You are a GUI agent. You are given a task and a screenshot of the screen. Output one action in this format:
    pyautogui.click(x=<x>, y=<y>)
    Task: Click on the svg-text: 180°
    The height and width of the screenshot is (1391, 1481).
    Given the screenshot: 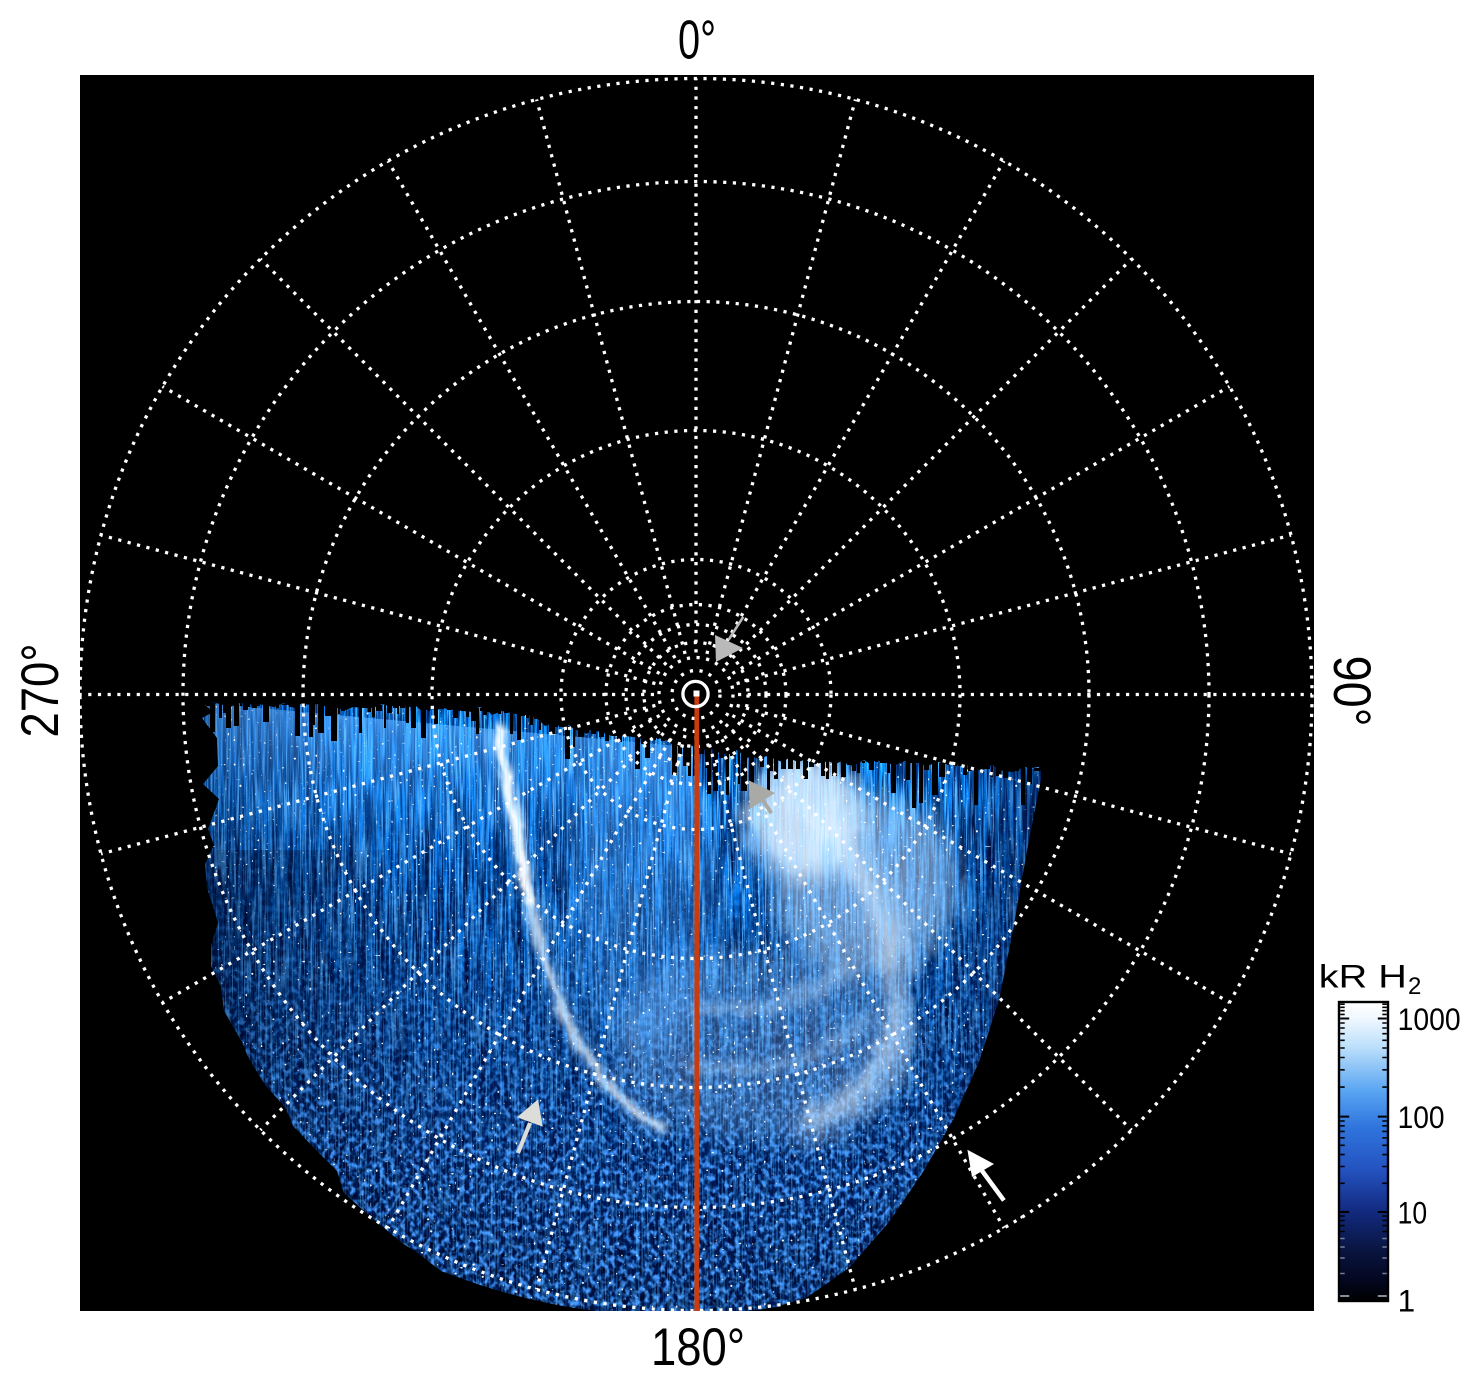 What is the action you would take?
    pyautogui.click(x=698, y=1347)
    